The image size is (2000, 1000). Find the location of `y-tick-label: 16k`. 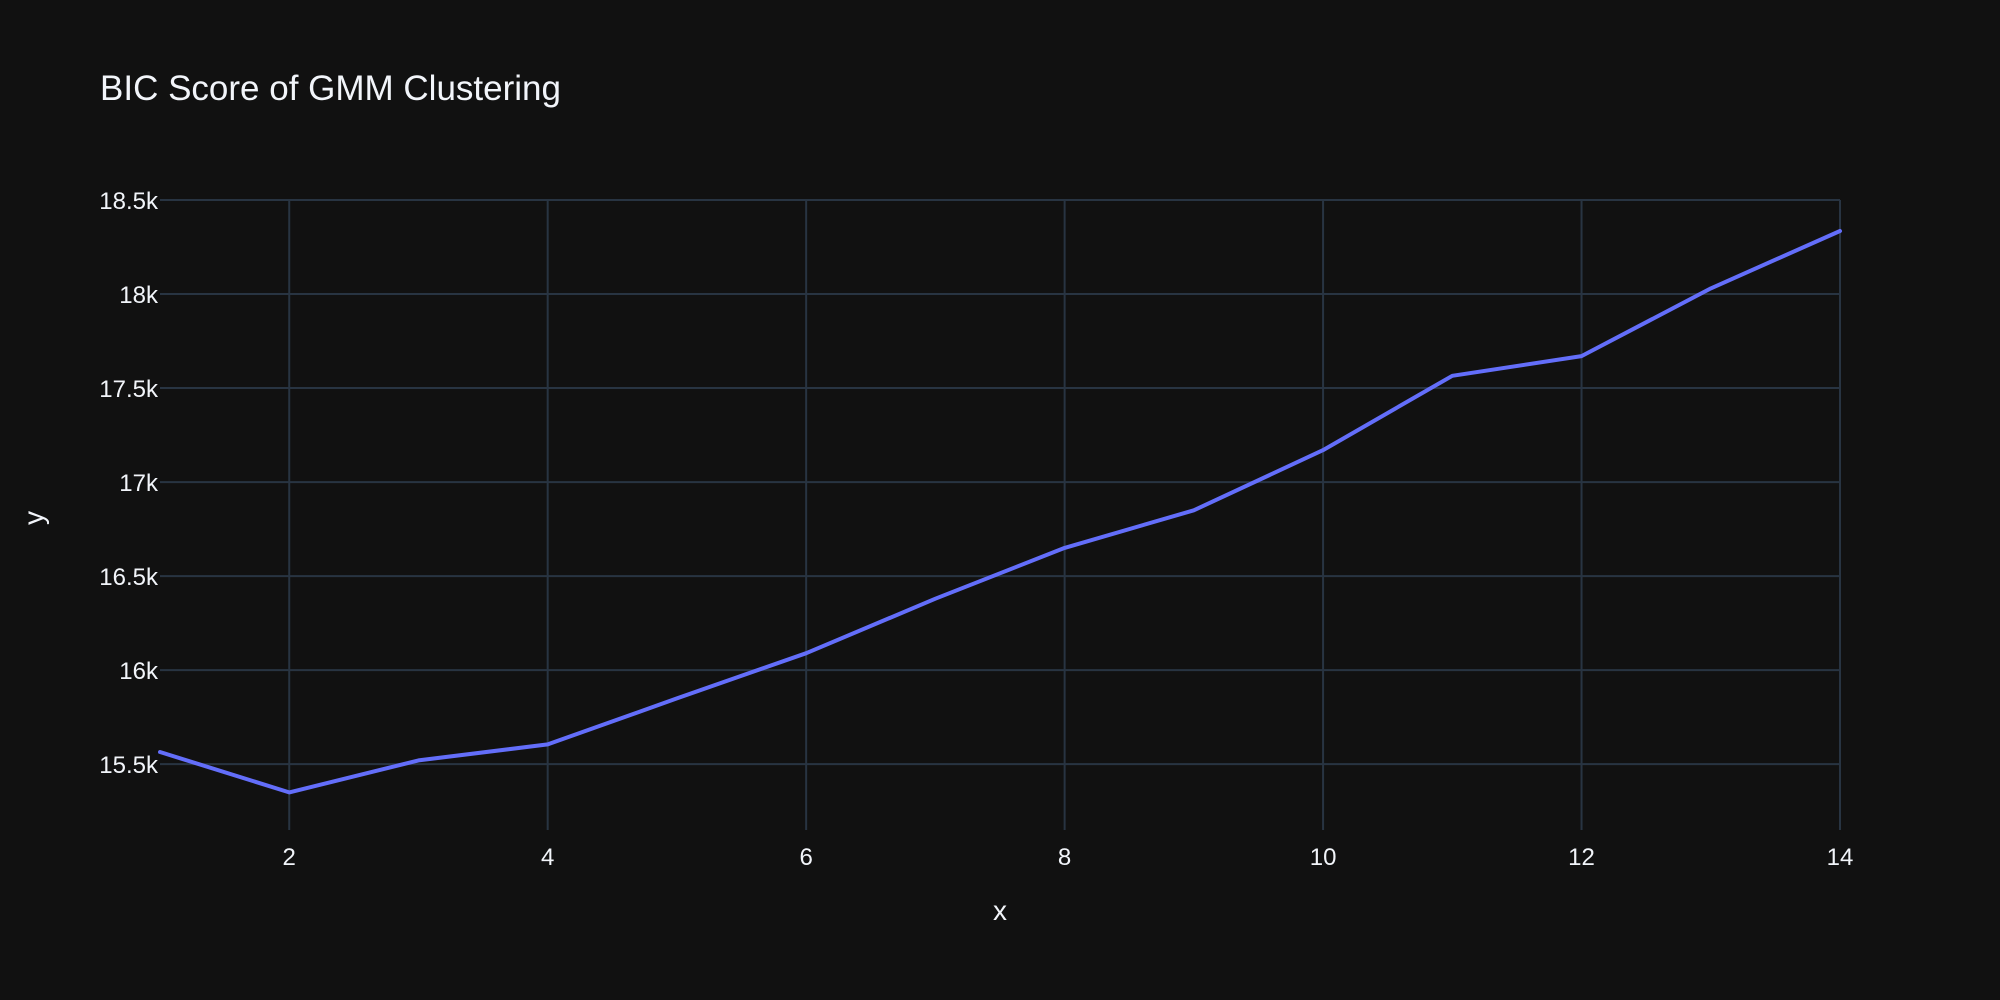

y-tick-label: 16k is located at coordinates (139, 671).